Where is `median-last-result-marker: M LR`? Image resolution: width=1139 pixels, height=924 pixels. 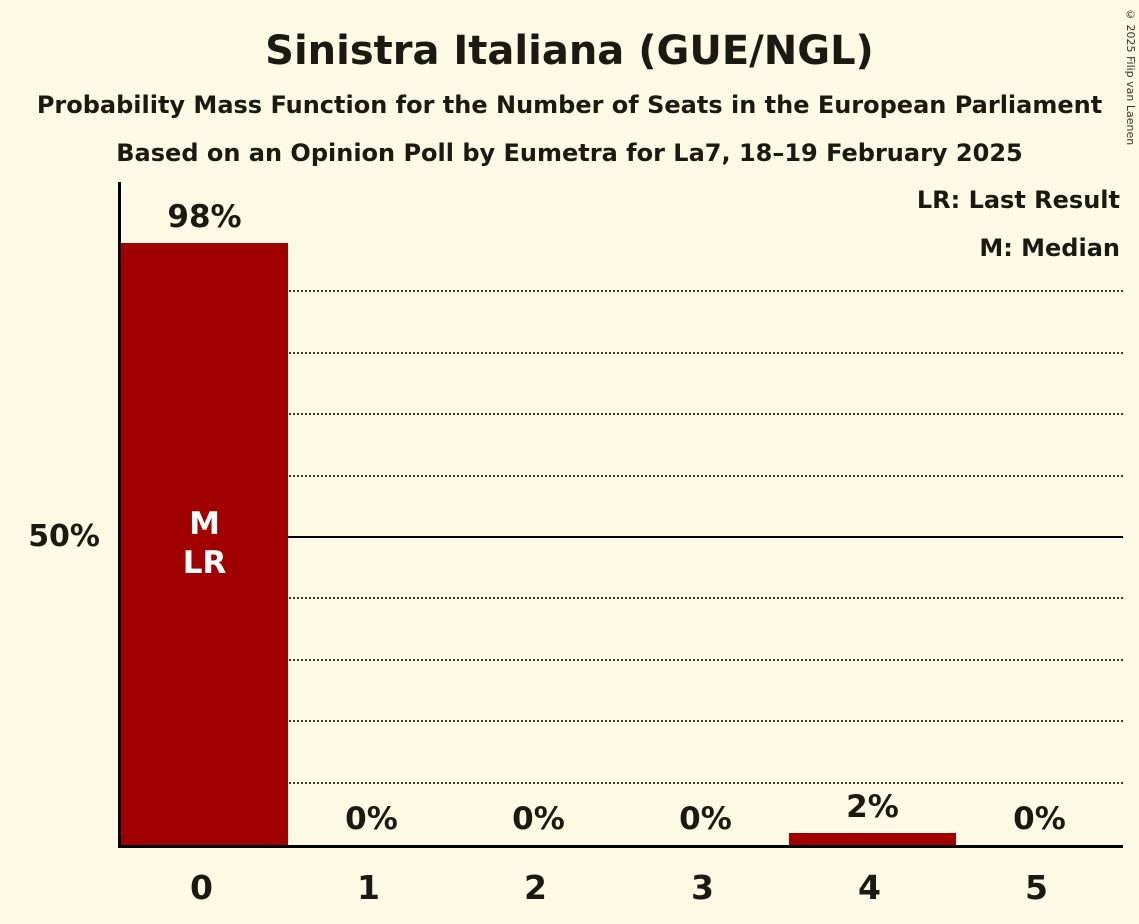 median-last-result-marker: M LR is located at coordinates (204, 543).